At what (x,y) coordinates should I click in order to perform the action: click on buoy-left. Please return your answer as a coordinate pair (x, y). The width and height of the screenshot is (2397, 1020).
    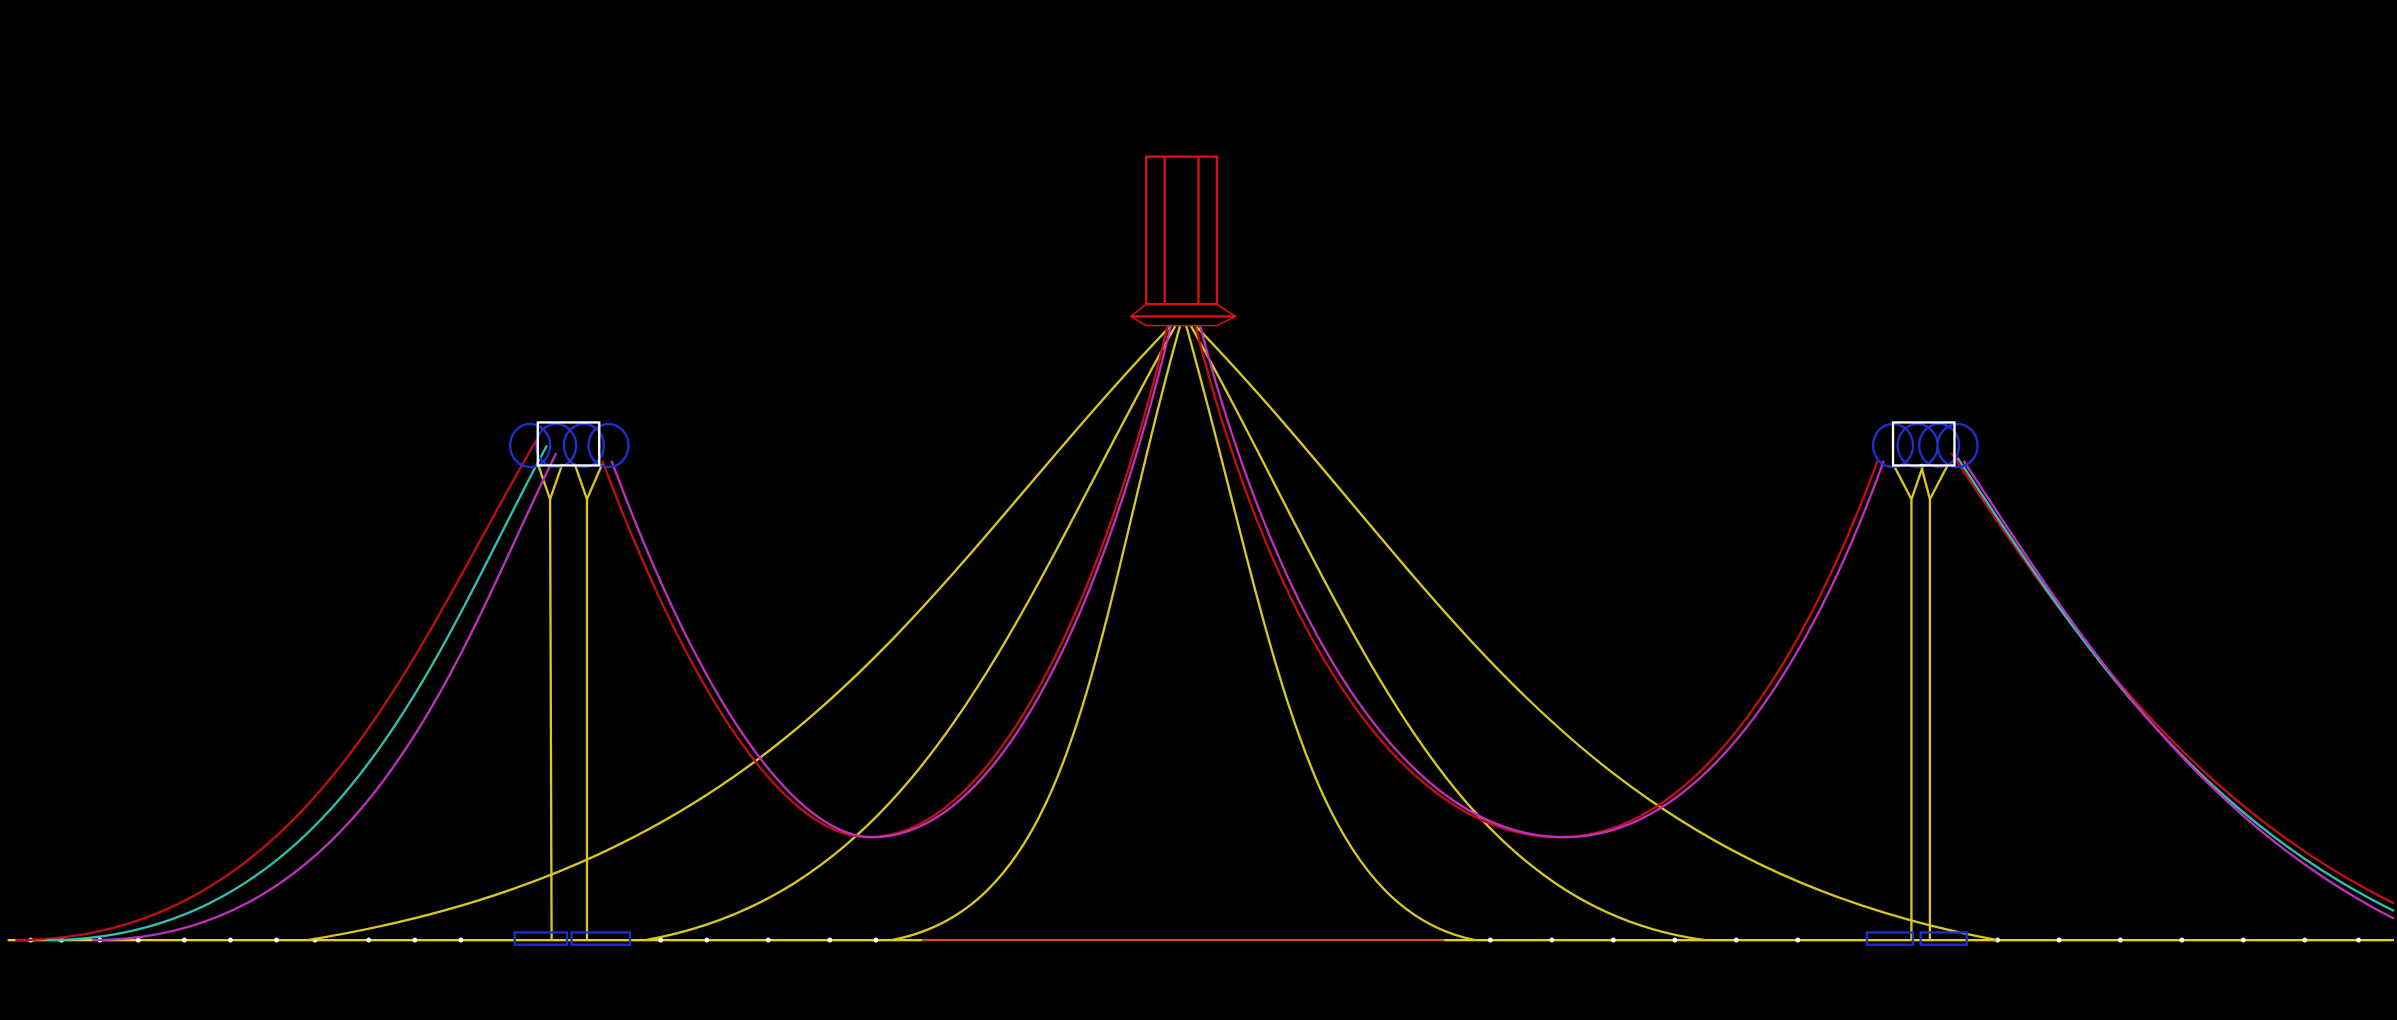
    Looking at the image, I should click on (569, 444).